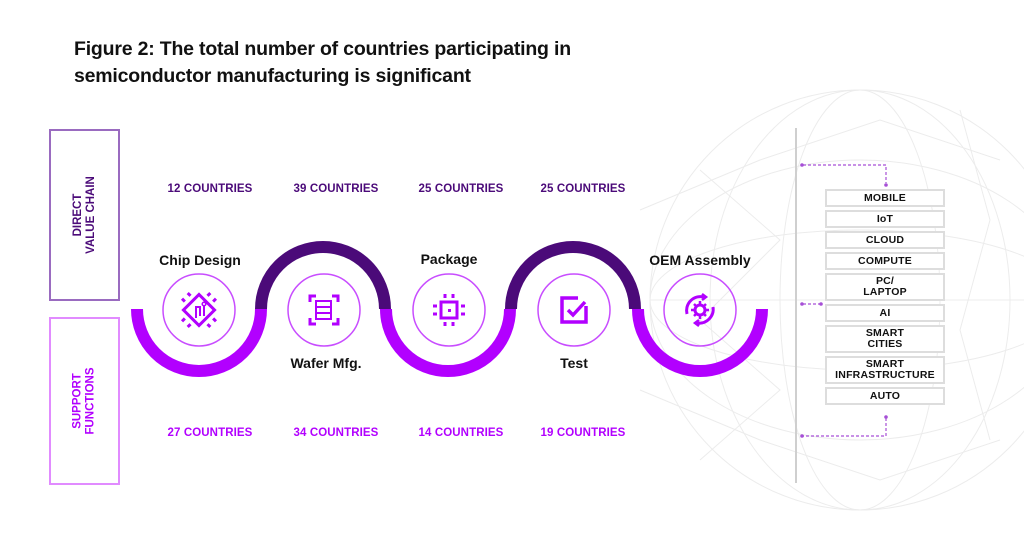  Describe the element at coordinates (461, 189) in the screenshot. I see `package-direct-count: 25 COUNTRIES` at that location.